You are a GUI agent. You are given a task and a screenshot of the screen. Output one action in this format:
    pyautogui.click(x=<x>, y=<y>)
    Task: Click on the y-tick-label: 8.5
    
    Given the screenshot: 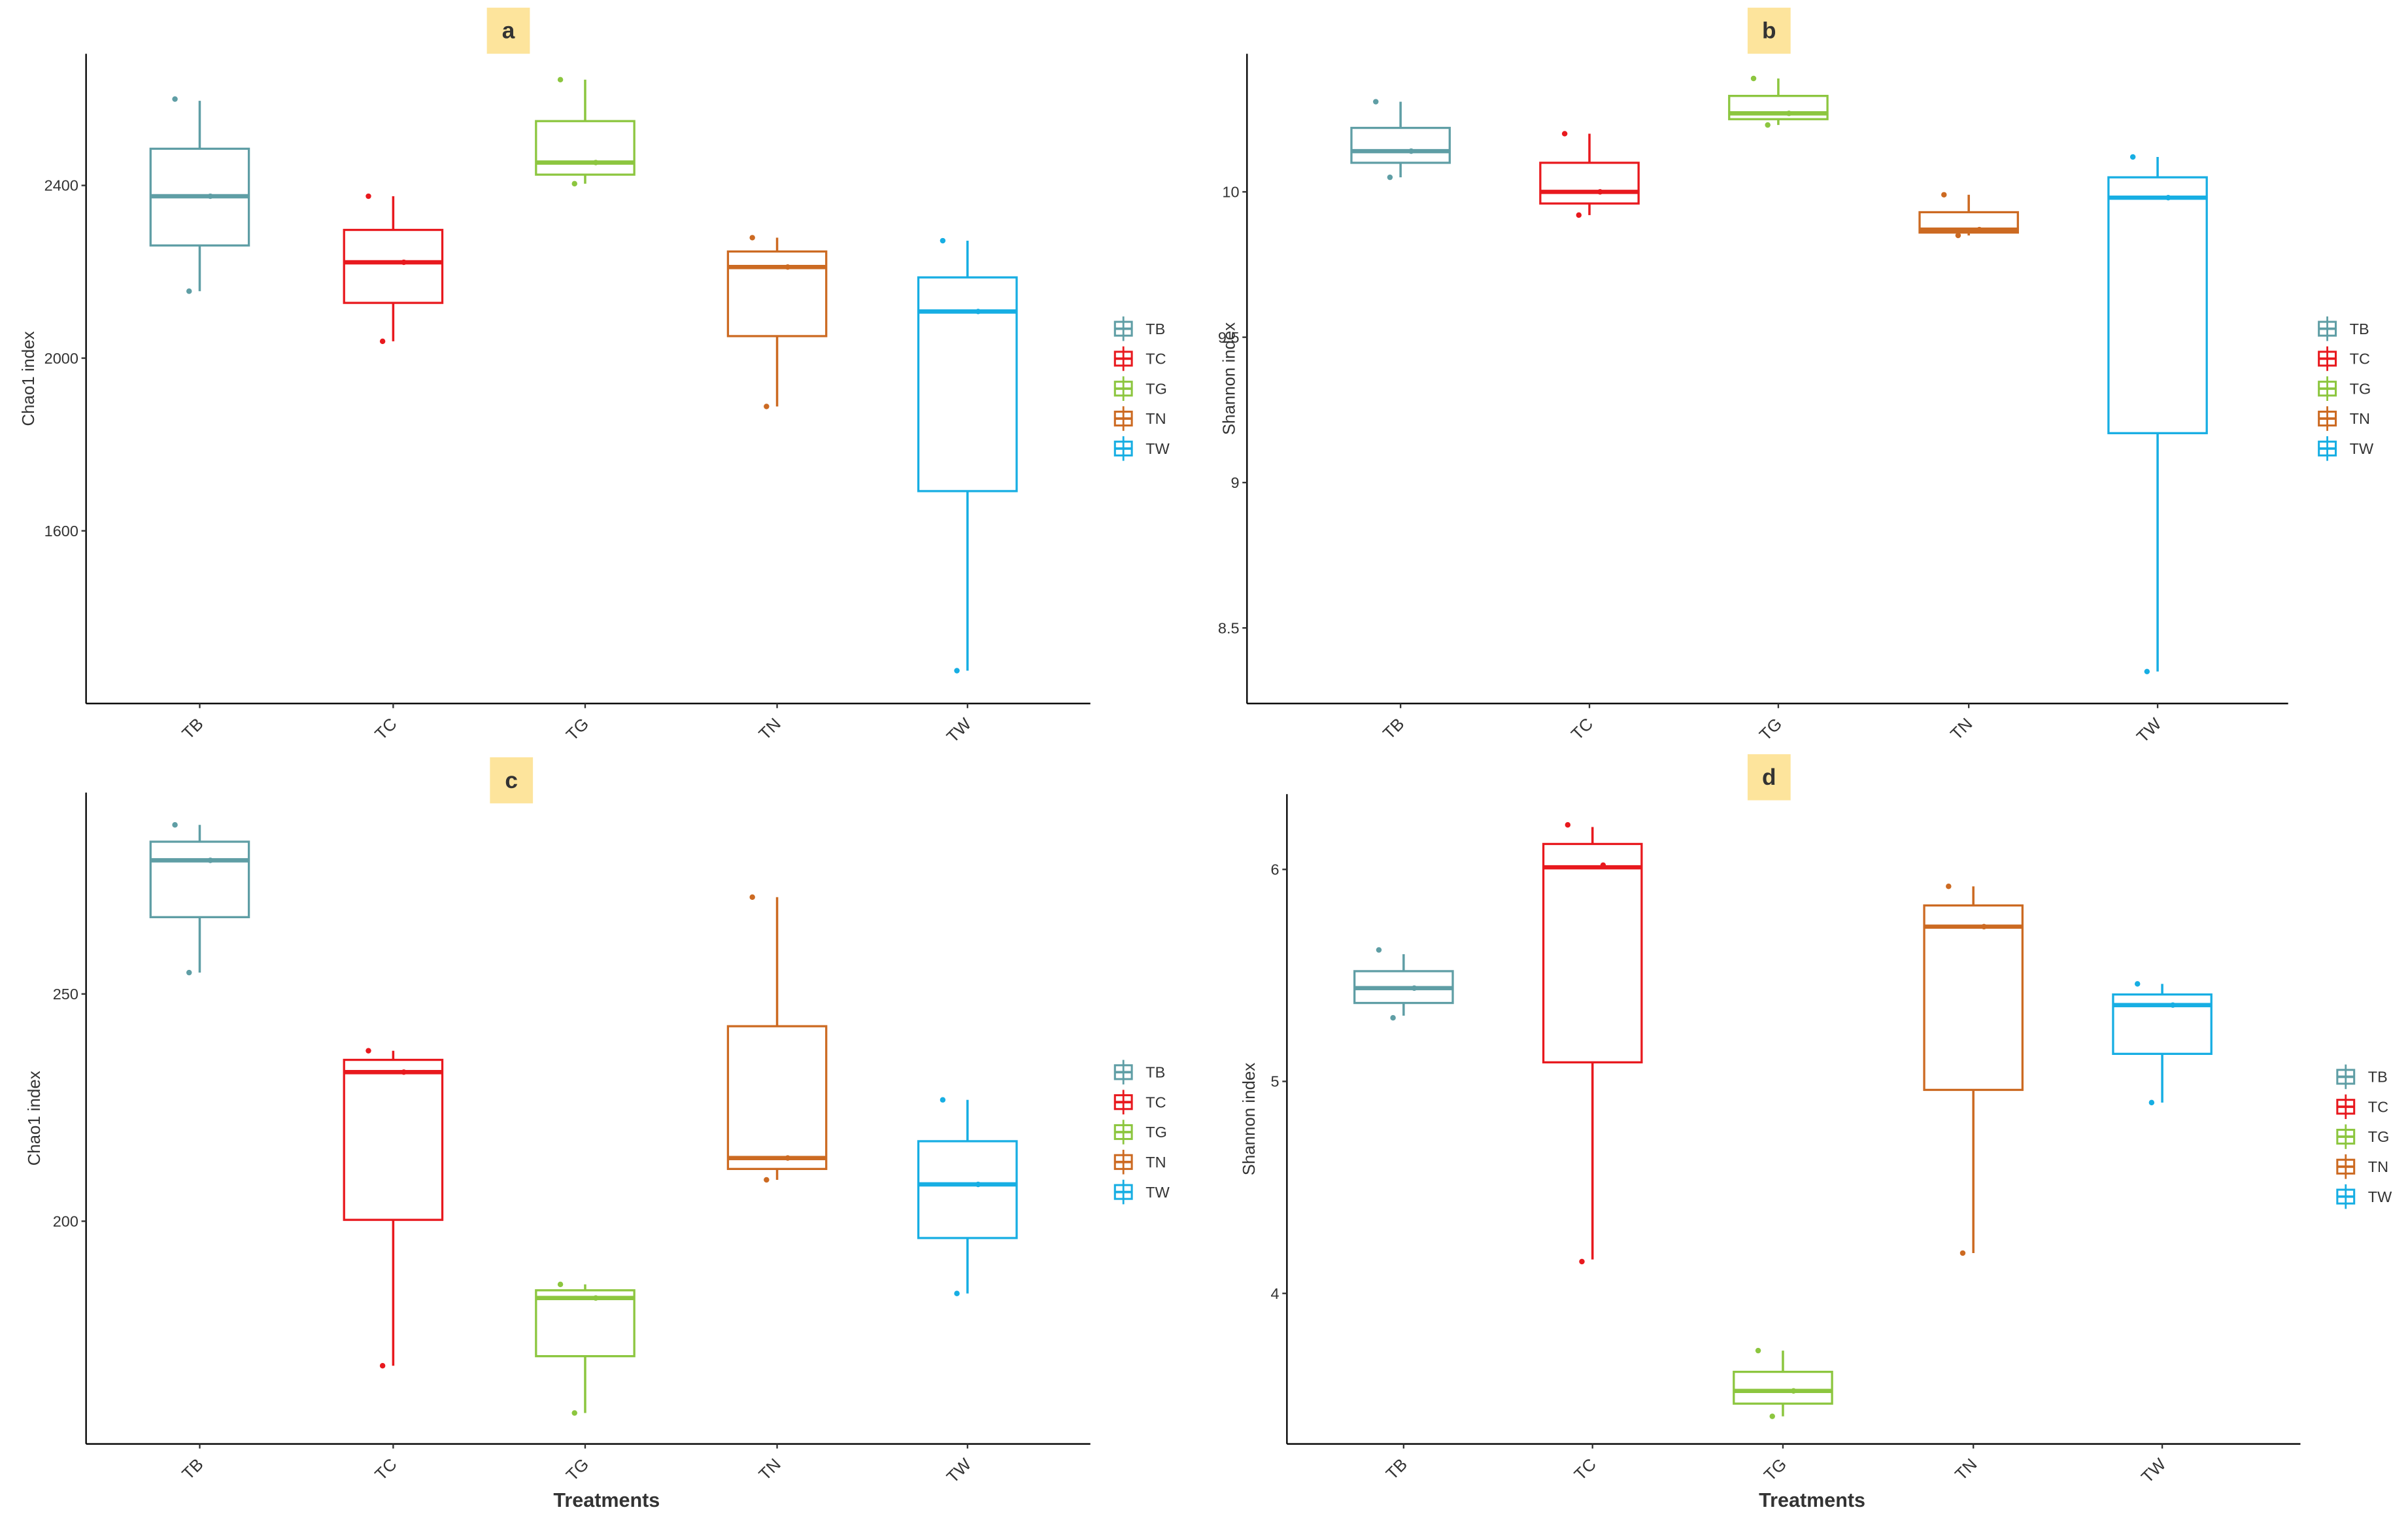 What is the action you would take?
    pyautogui.click(x=1229, y=627)
    